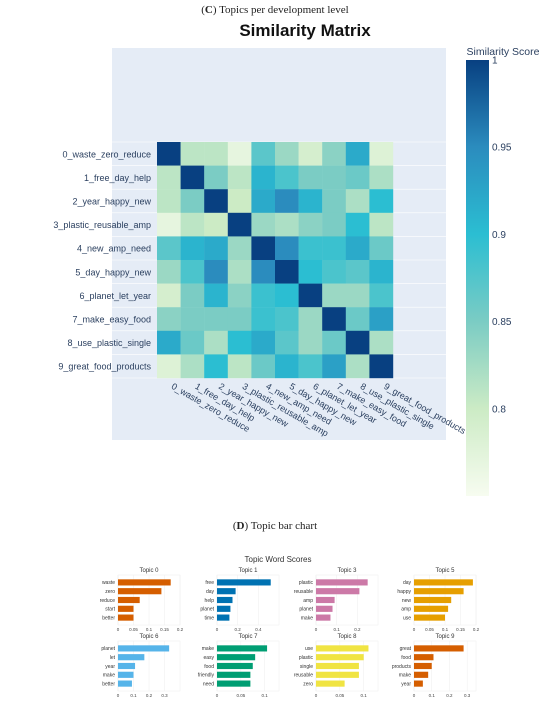 This screenshot has height=713, width=550. I want to click on heatmap-y-tick-label: 5_day_happy_new, so click(113, 272).